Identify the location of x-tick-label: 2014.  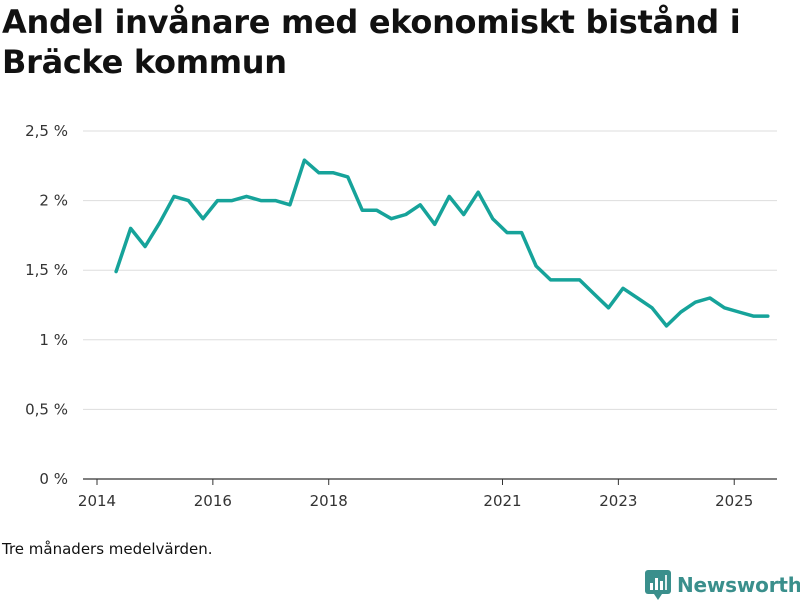
(97, 501).